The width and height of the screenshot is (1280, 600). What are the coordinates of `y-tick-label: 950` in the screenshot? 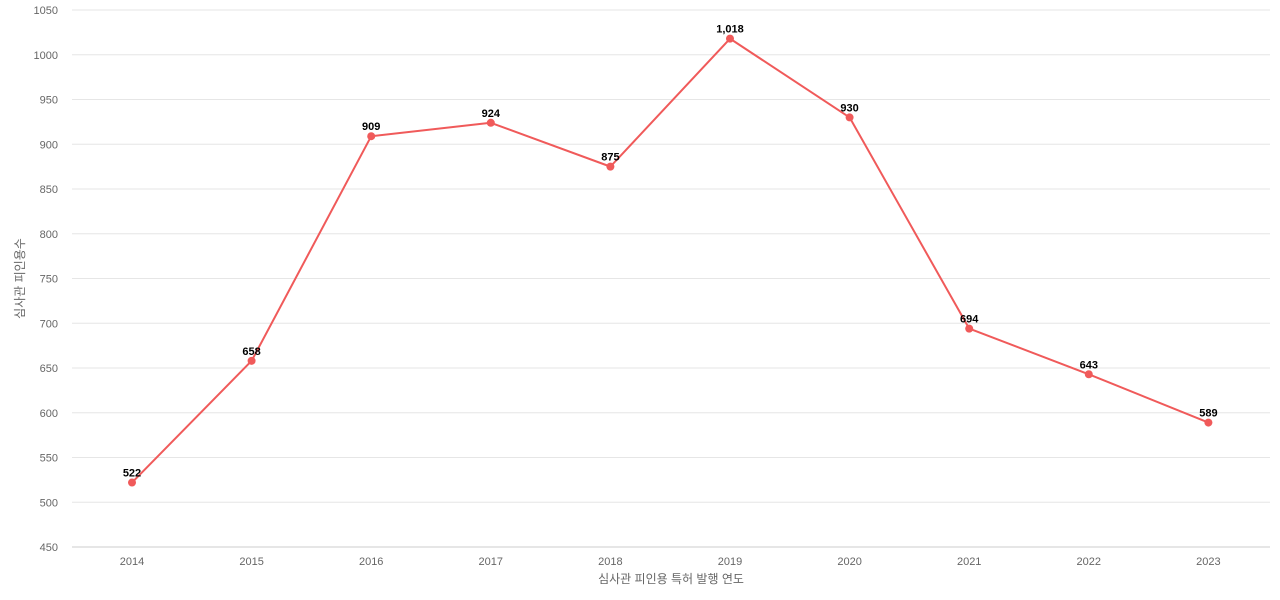 It's located at (49, 101).